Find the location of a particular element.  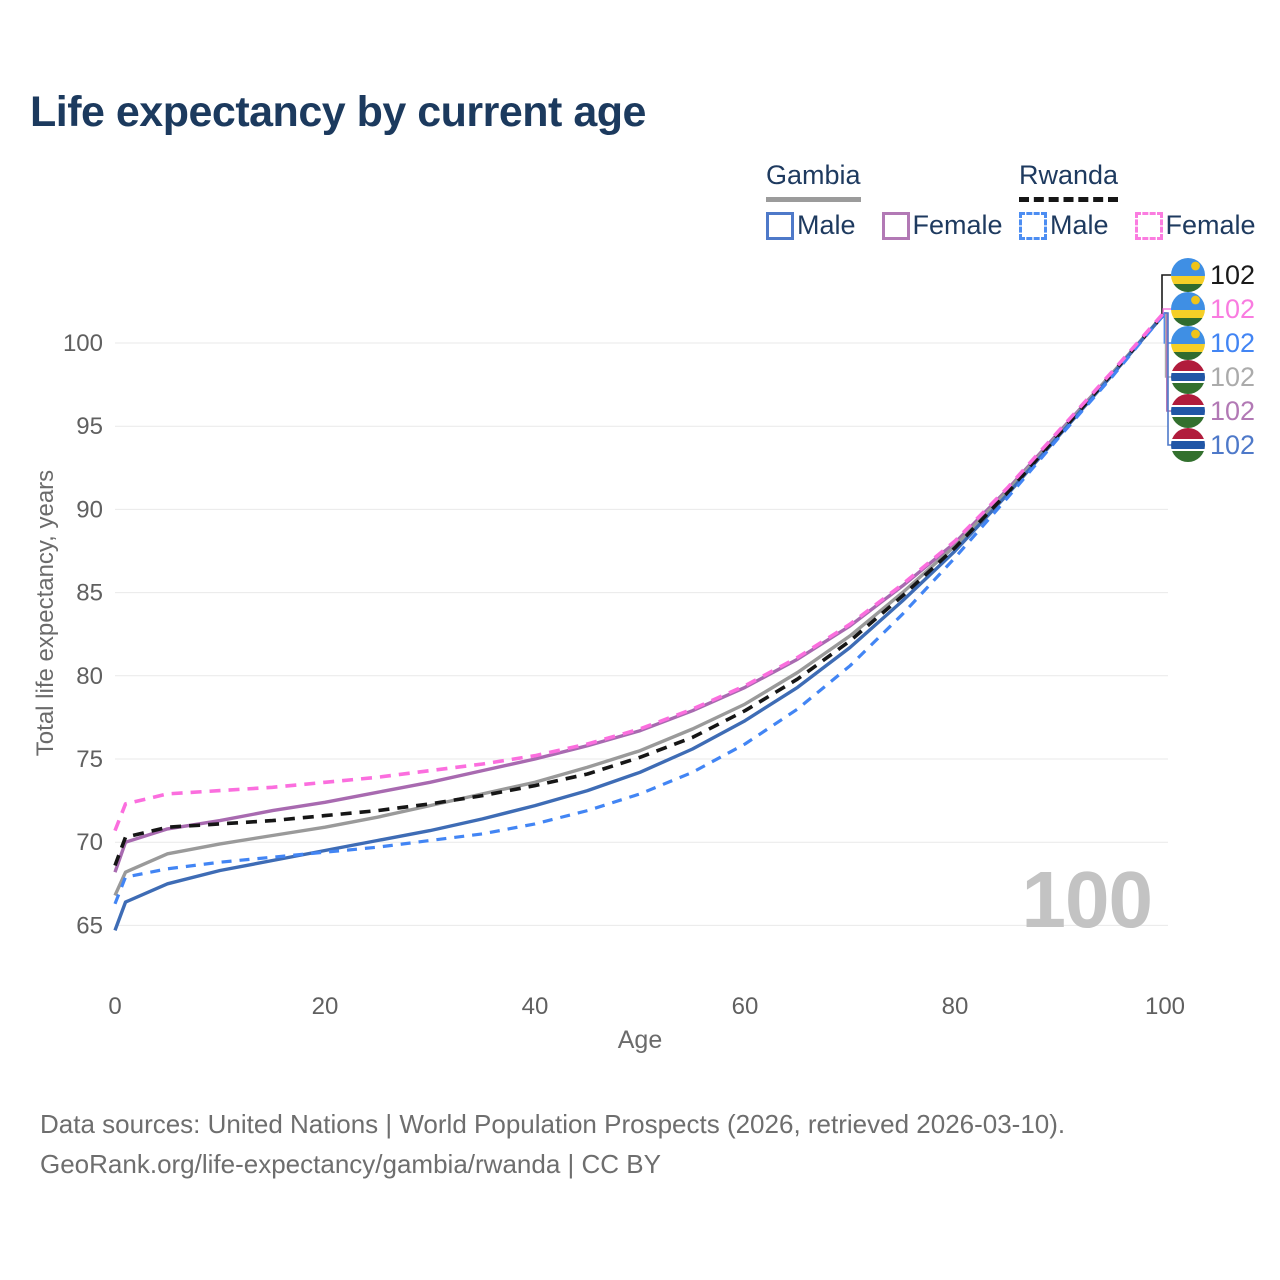

age-watermark: 100 is located at coordinates (1087, 899).